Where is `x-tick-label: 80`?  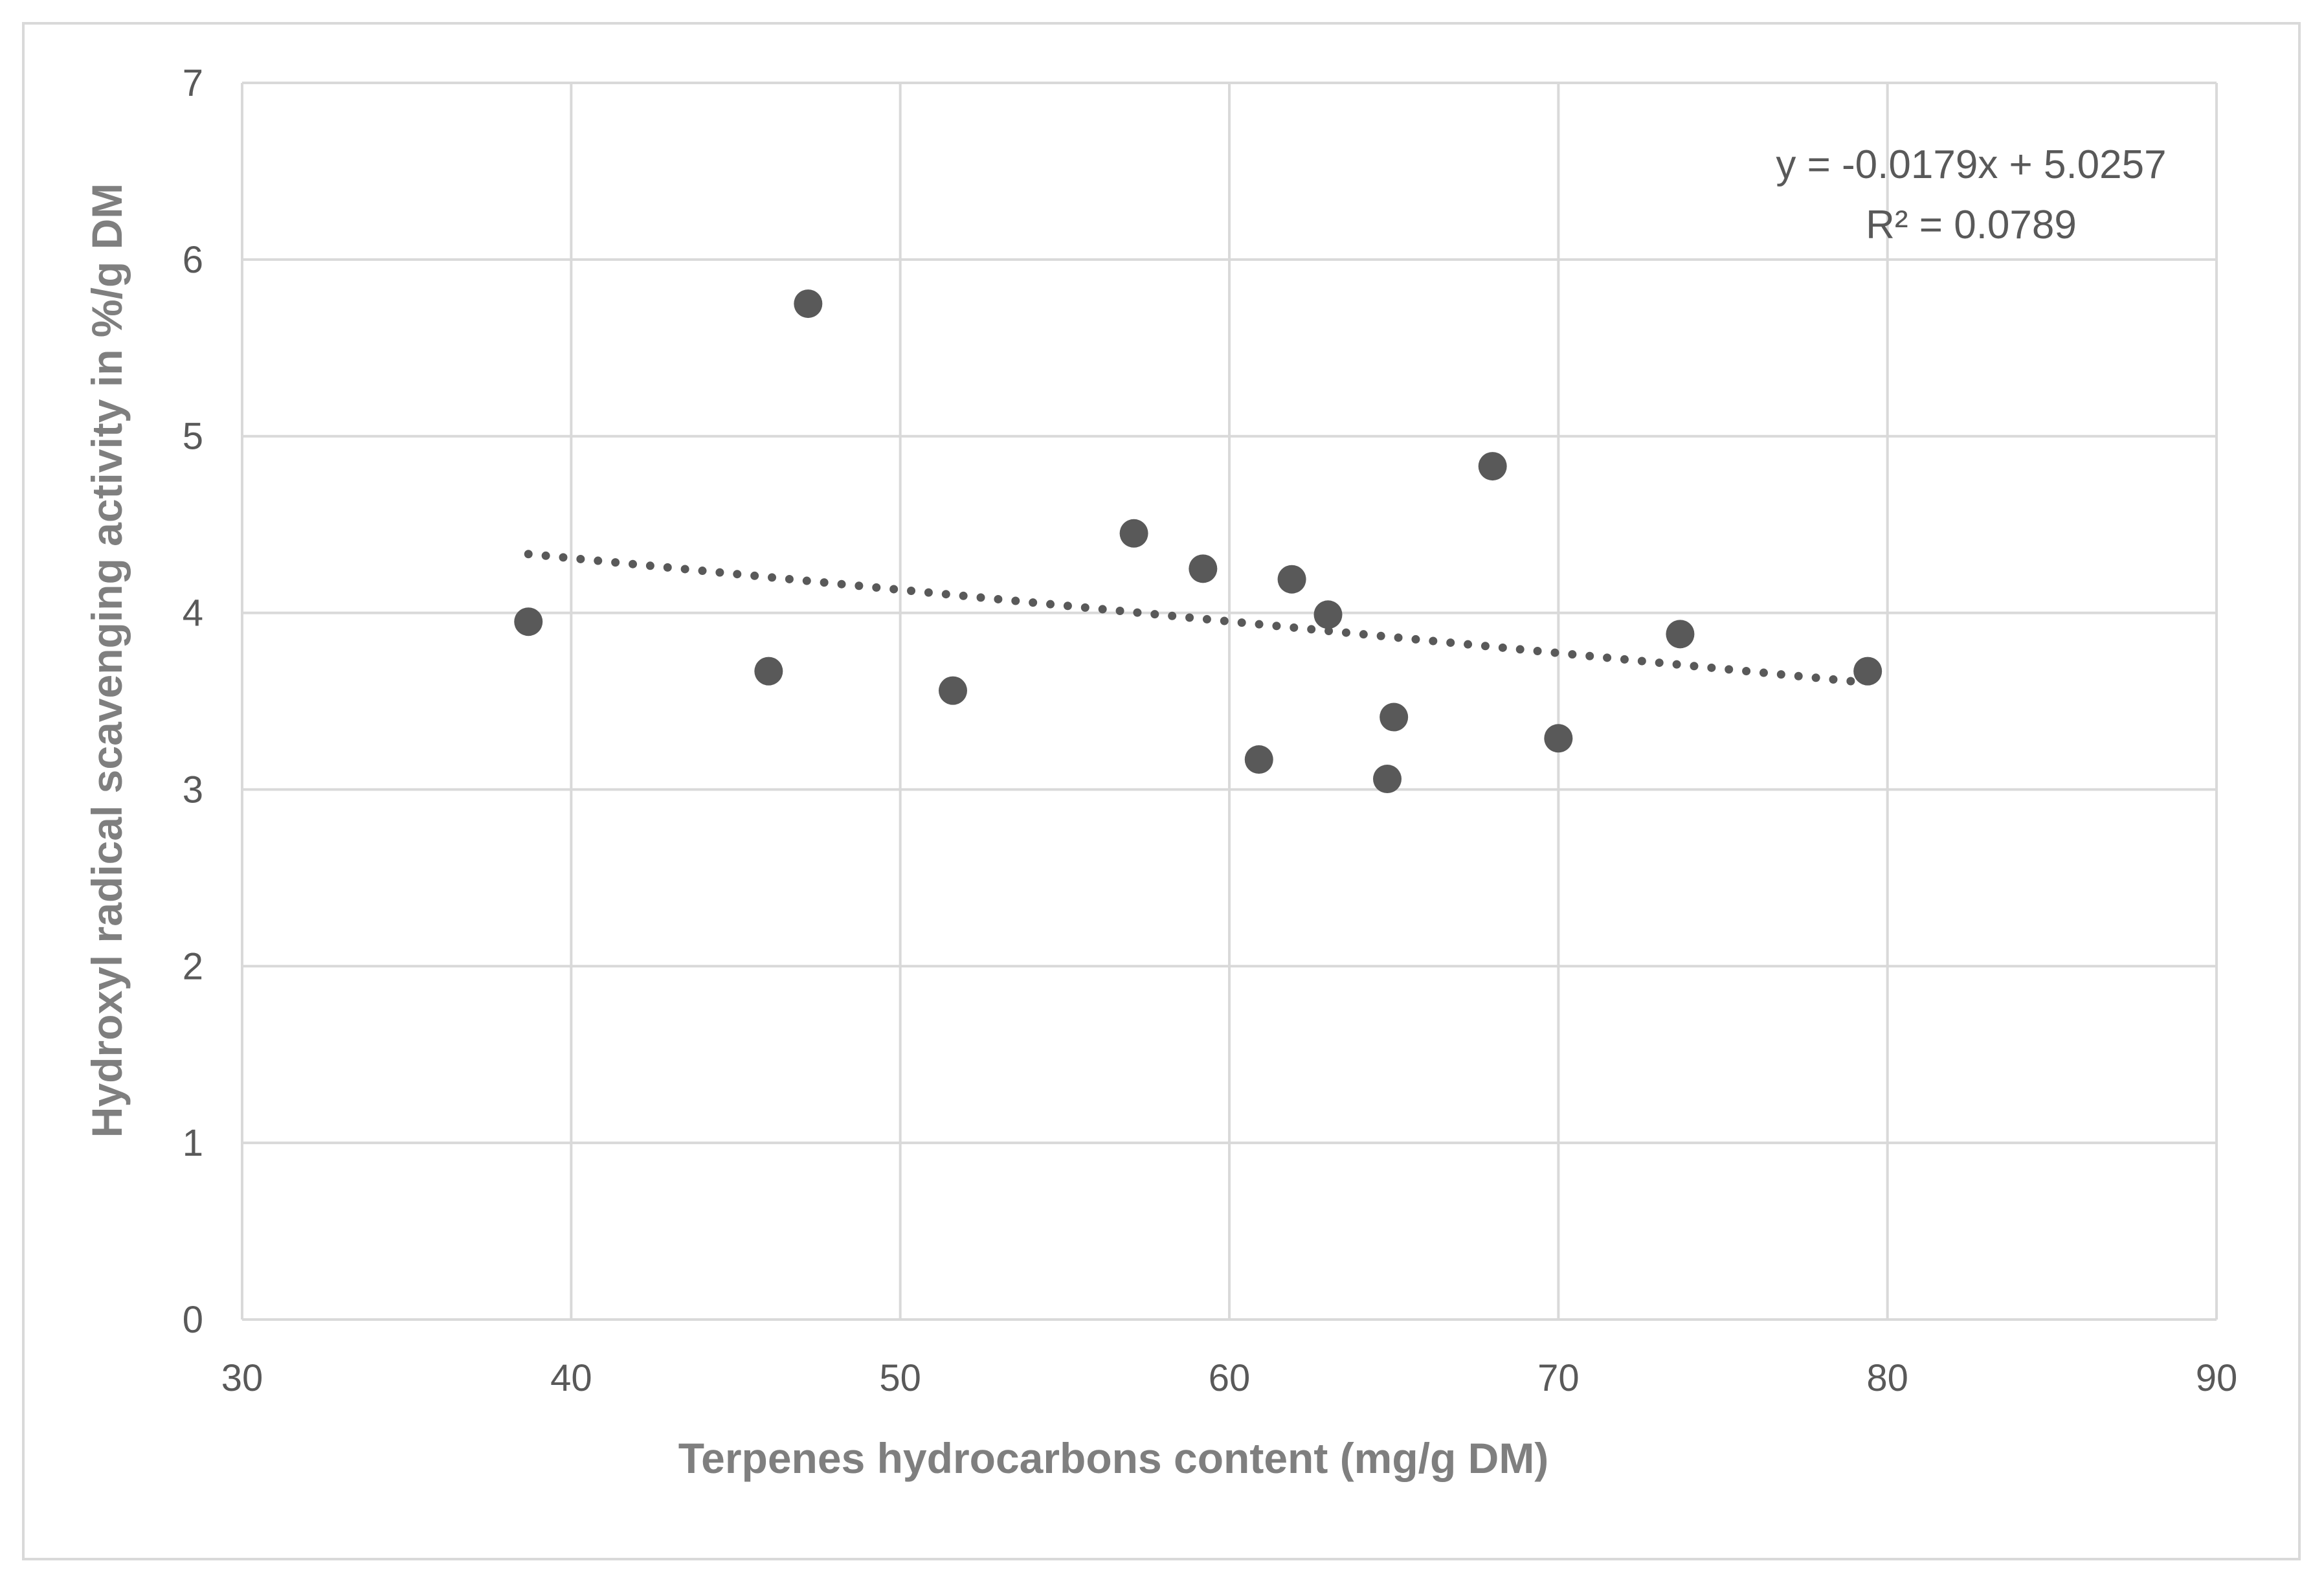 x-tick-label: 80 is located at coordinates (1887, 1378).